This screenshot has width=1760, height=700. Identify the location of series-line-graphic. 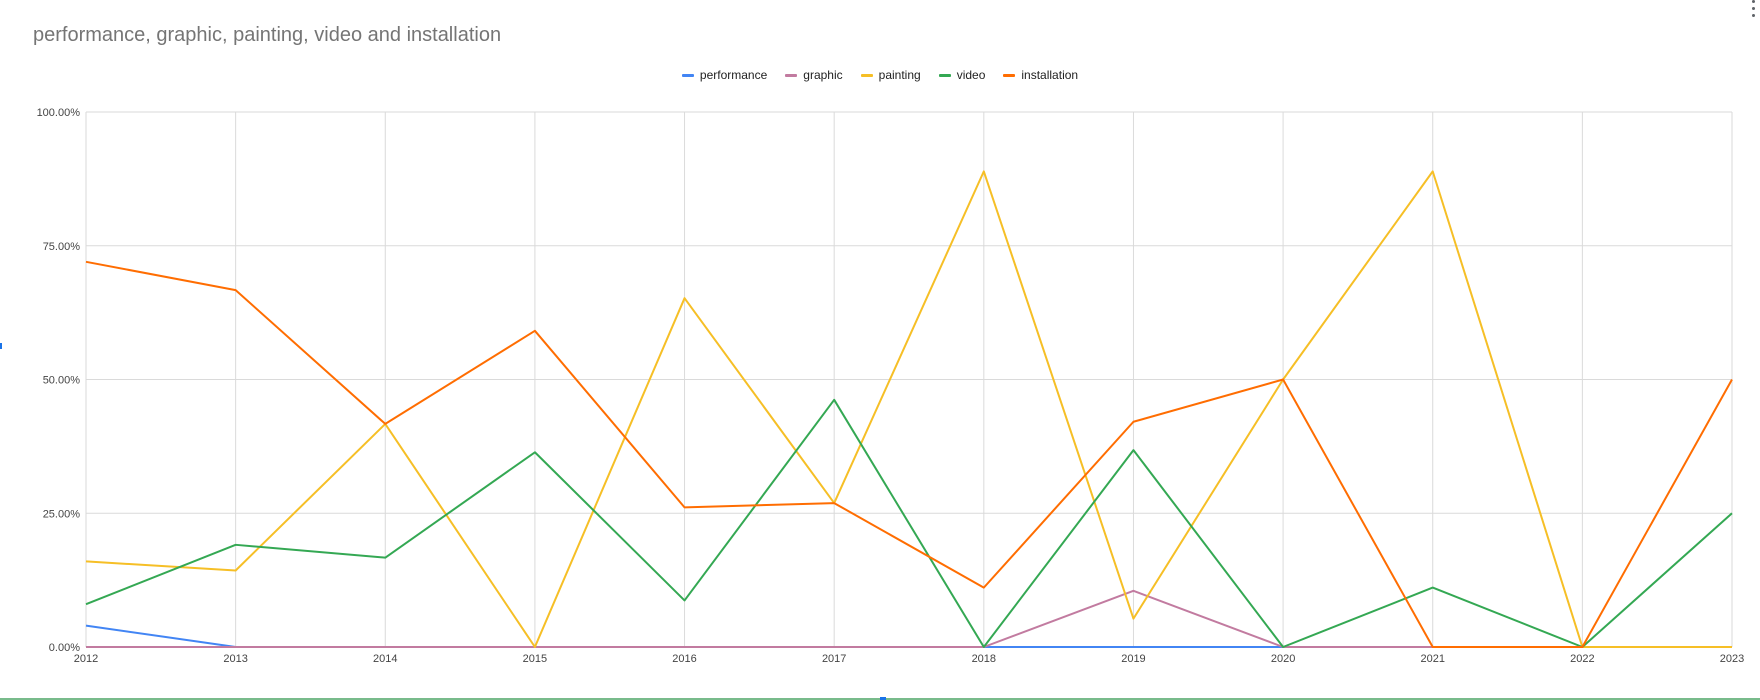
(909, 618).